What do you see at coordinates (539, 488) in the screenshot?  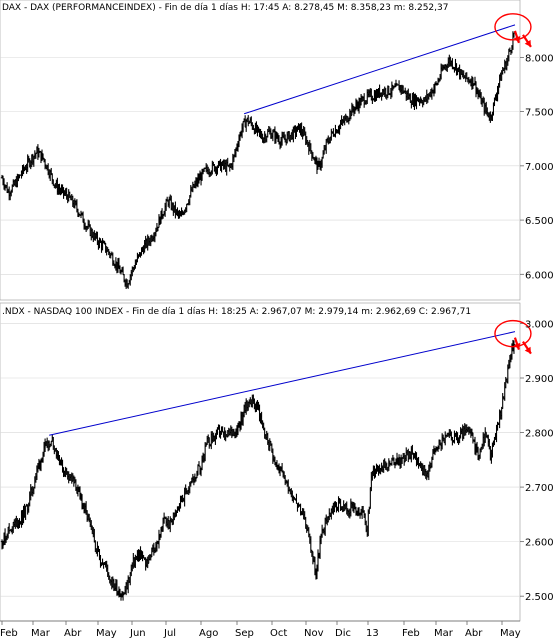 I see `y-tick-label: 2.700` at bounding box center [539, 488].